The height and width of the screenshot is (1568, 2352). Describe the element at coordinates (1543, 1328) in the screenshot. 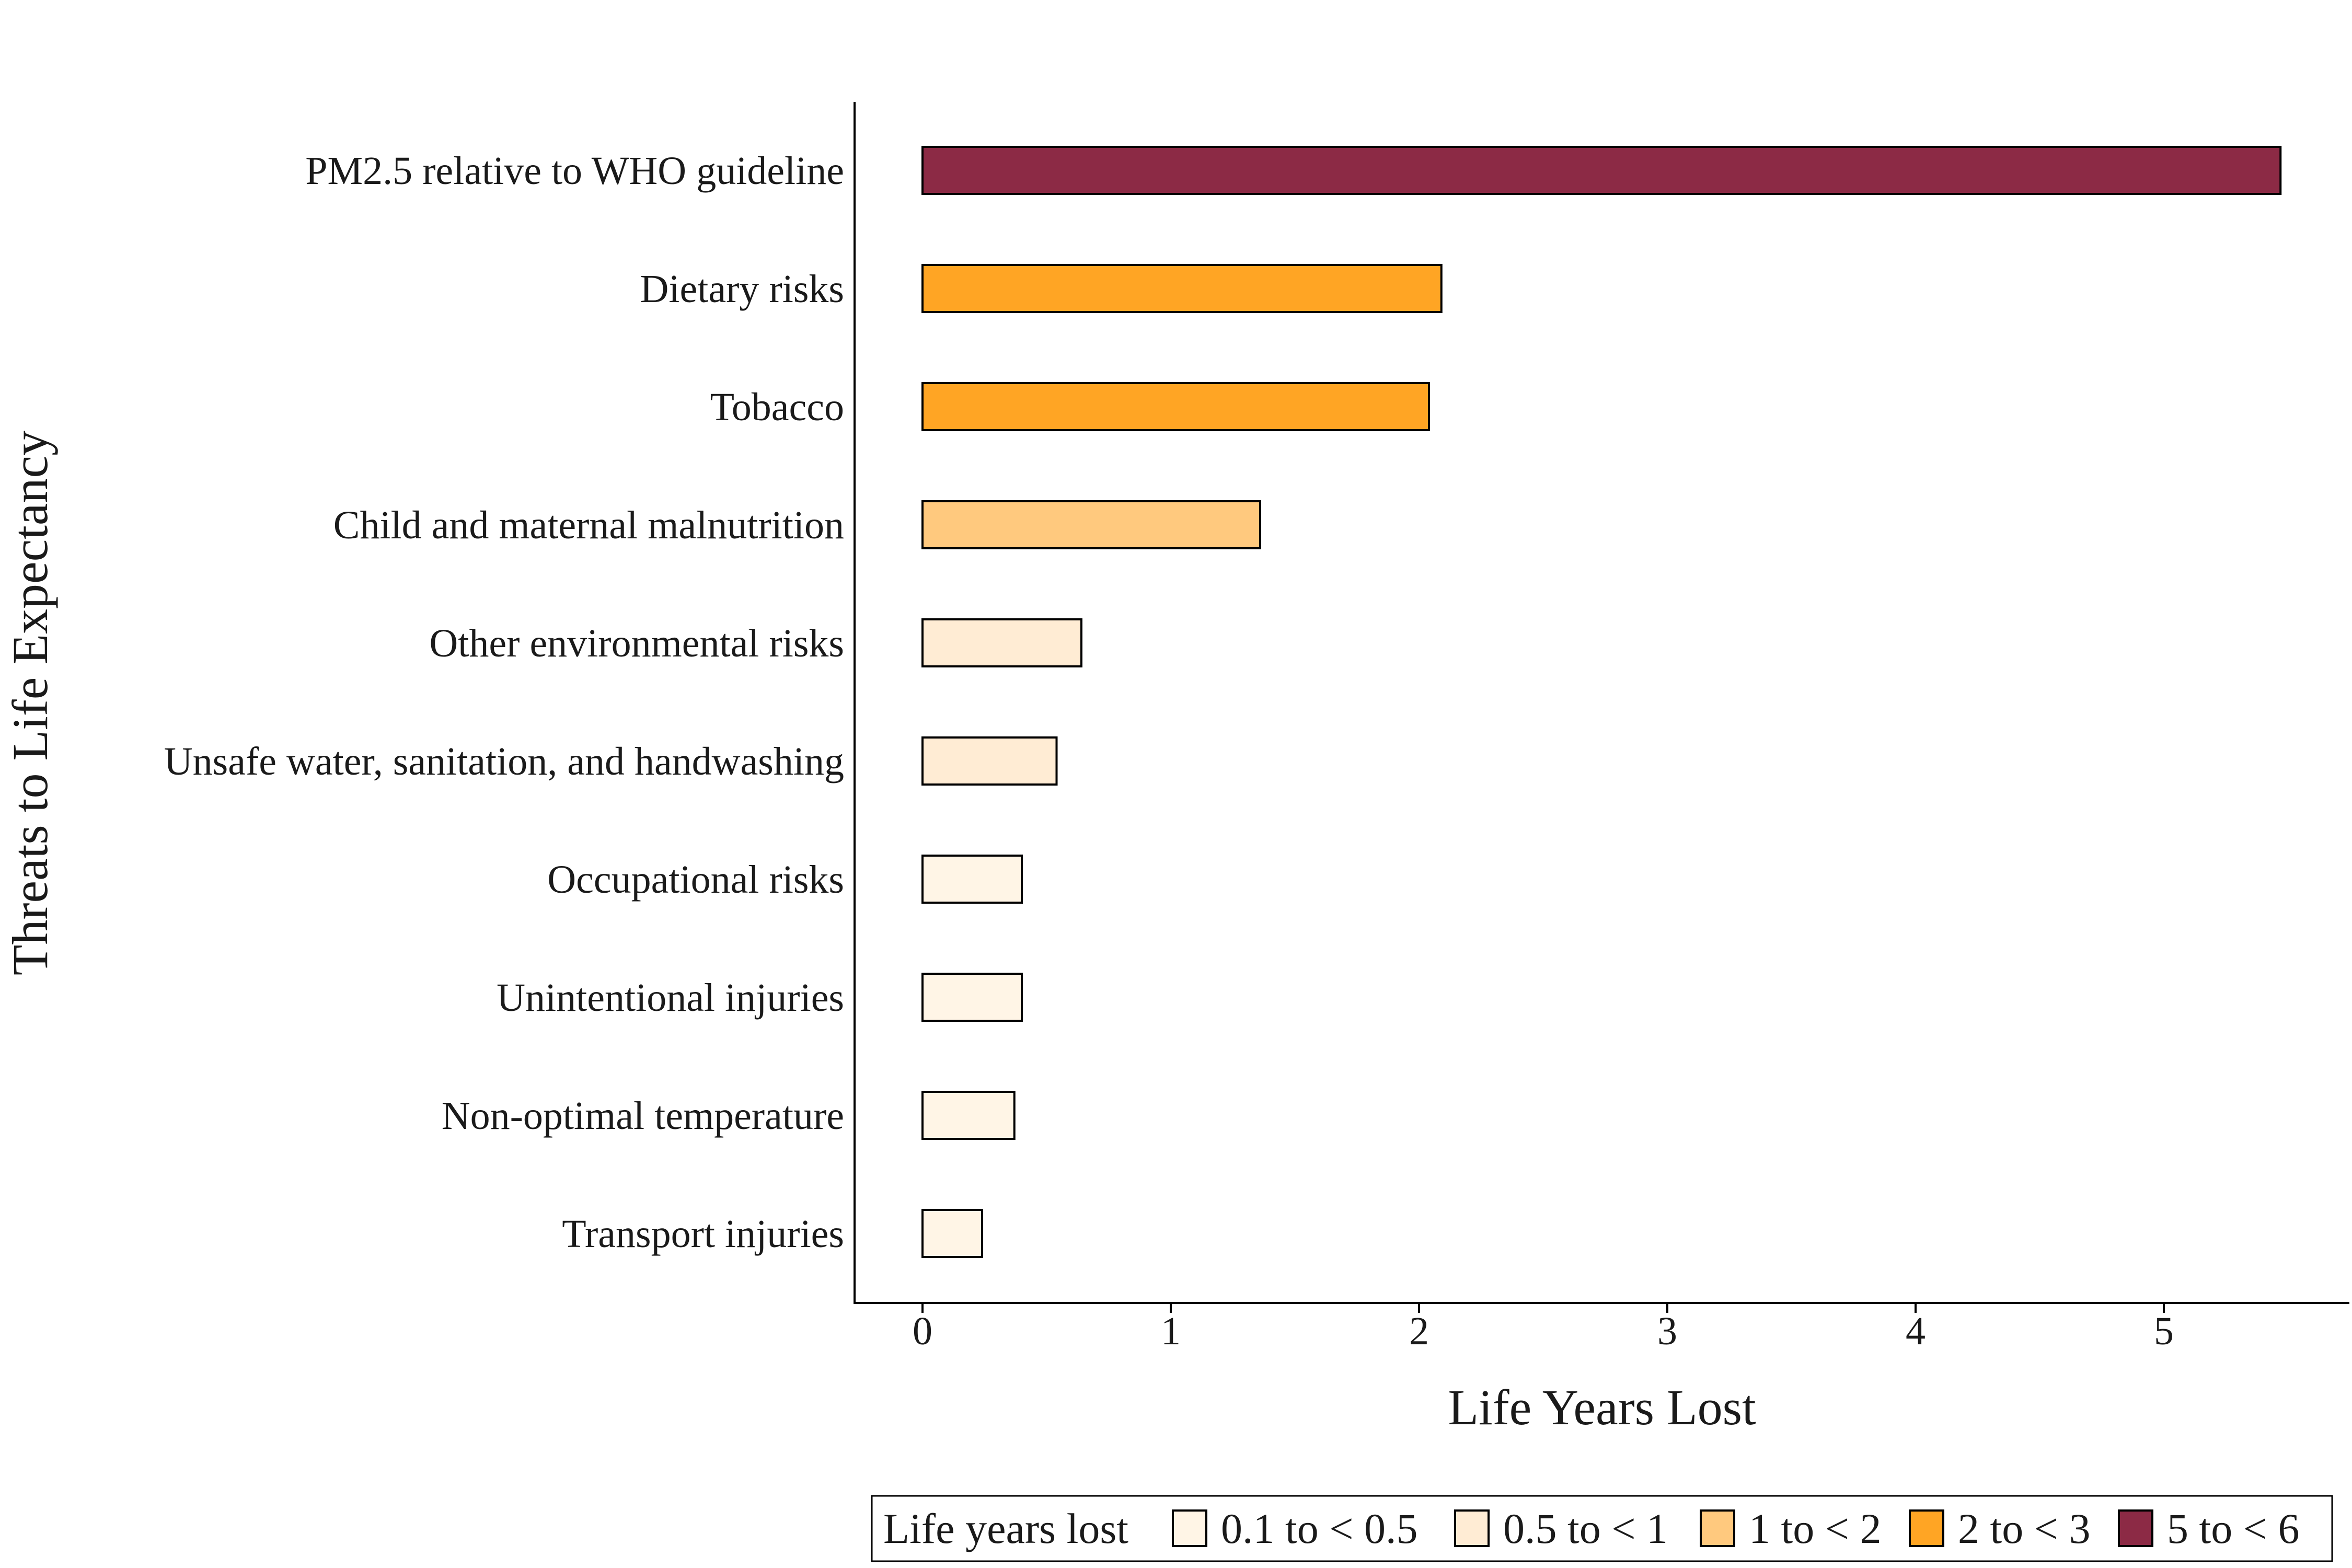

I see `x-axis-ticks: 0 1 2 3 4 5` at that location.